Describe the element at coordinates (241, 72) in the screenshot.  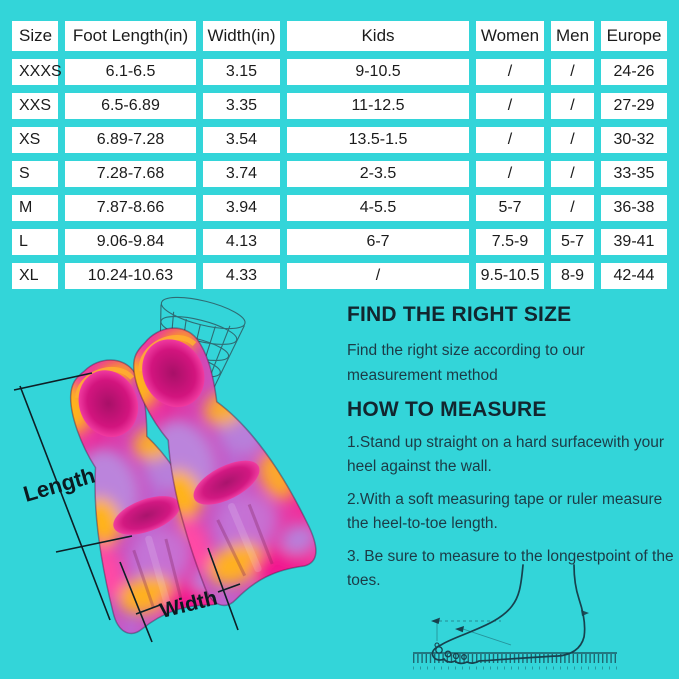
I see `table-cell: 3.15` at that location.